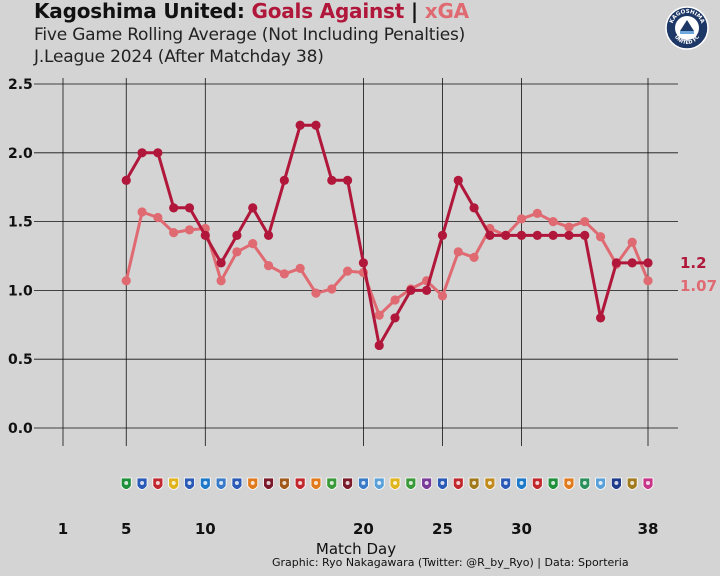 The image size is (720, 576). I want to click on icon-md9, so click(189, 483).